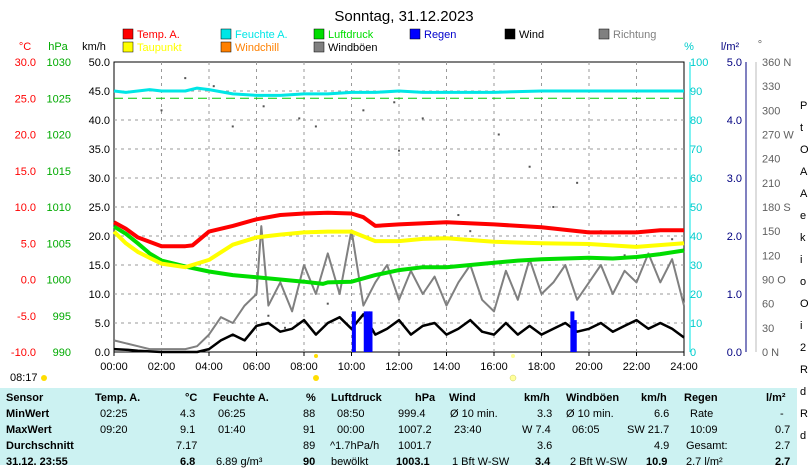  I want to click on sun-marker-top2, so click(513, 356).